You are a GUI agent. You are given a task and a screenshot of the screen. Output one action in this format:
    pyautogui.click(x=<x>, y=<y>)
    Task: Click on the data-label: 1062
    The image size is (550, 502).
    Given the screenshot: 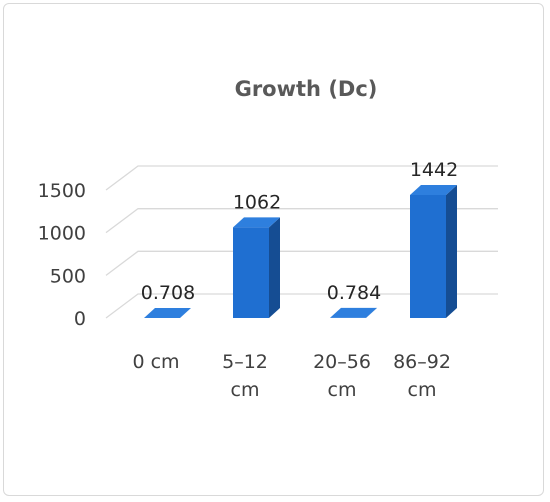 What is the action you would take?
    pyautogui.click(x=257, y=202)
    